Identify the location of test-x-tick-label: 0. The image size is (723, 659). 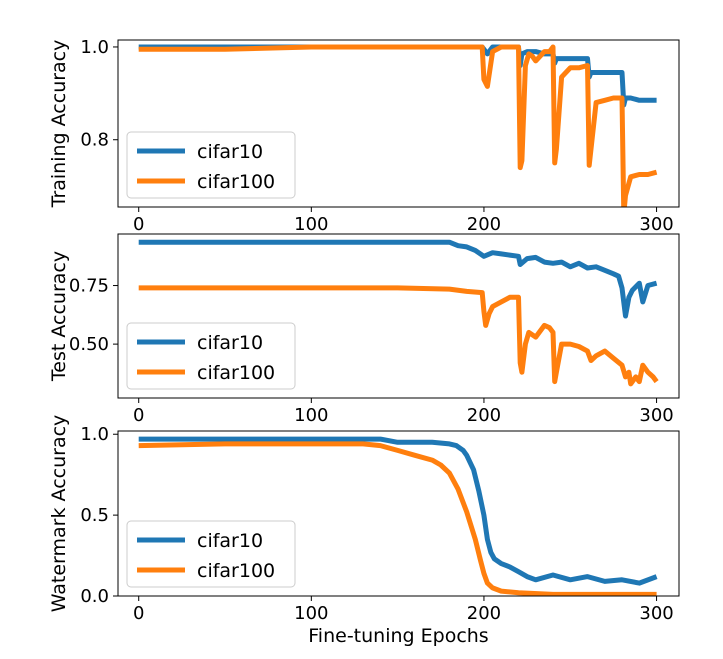
(138, 415).